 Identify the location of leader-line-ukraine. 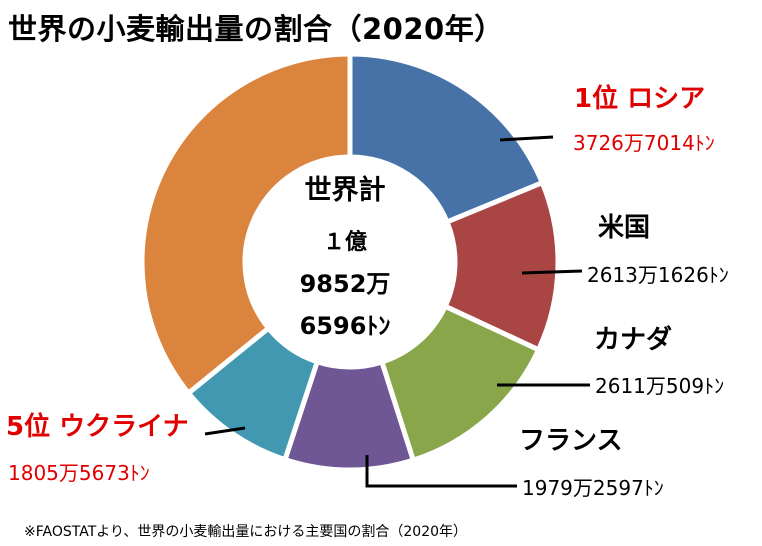
(225, 431).